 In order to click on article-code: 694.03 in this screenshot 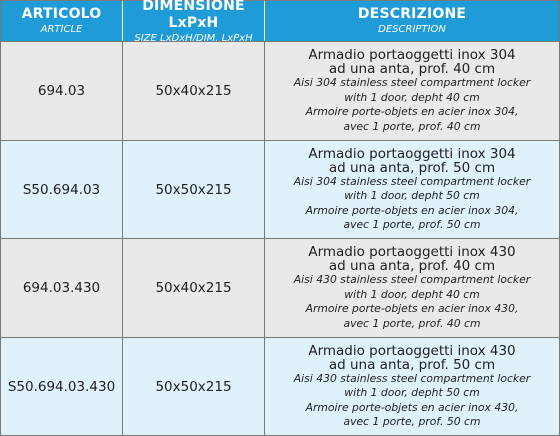, I will do `click(61, 91)`.